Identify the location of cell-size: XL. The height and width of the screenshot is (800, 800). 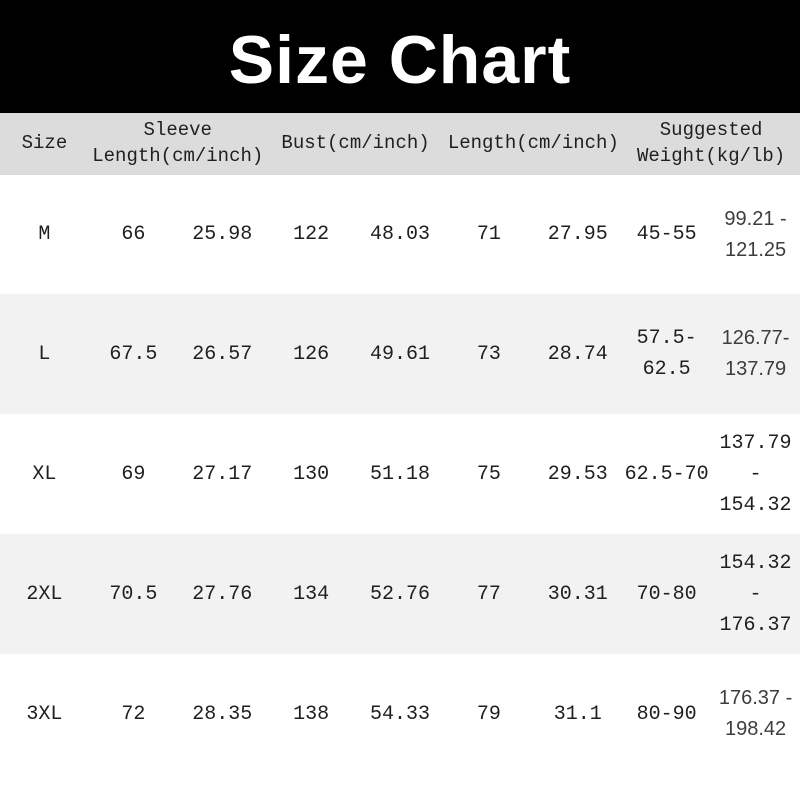
(44, 474).